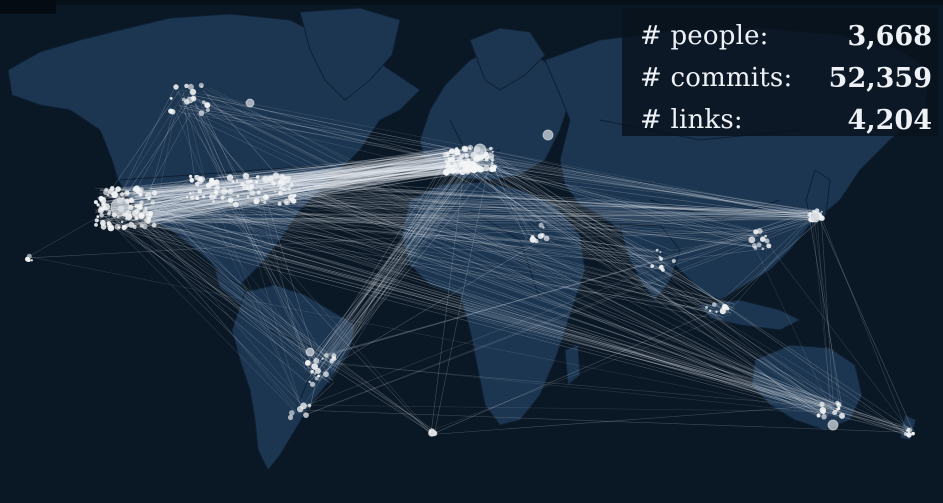 The width and height of the screenshot is (943, 503). I want to click on stat-row-people: # people: 3,668, so click(786, 40).